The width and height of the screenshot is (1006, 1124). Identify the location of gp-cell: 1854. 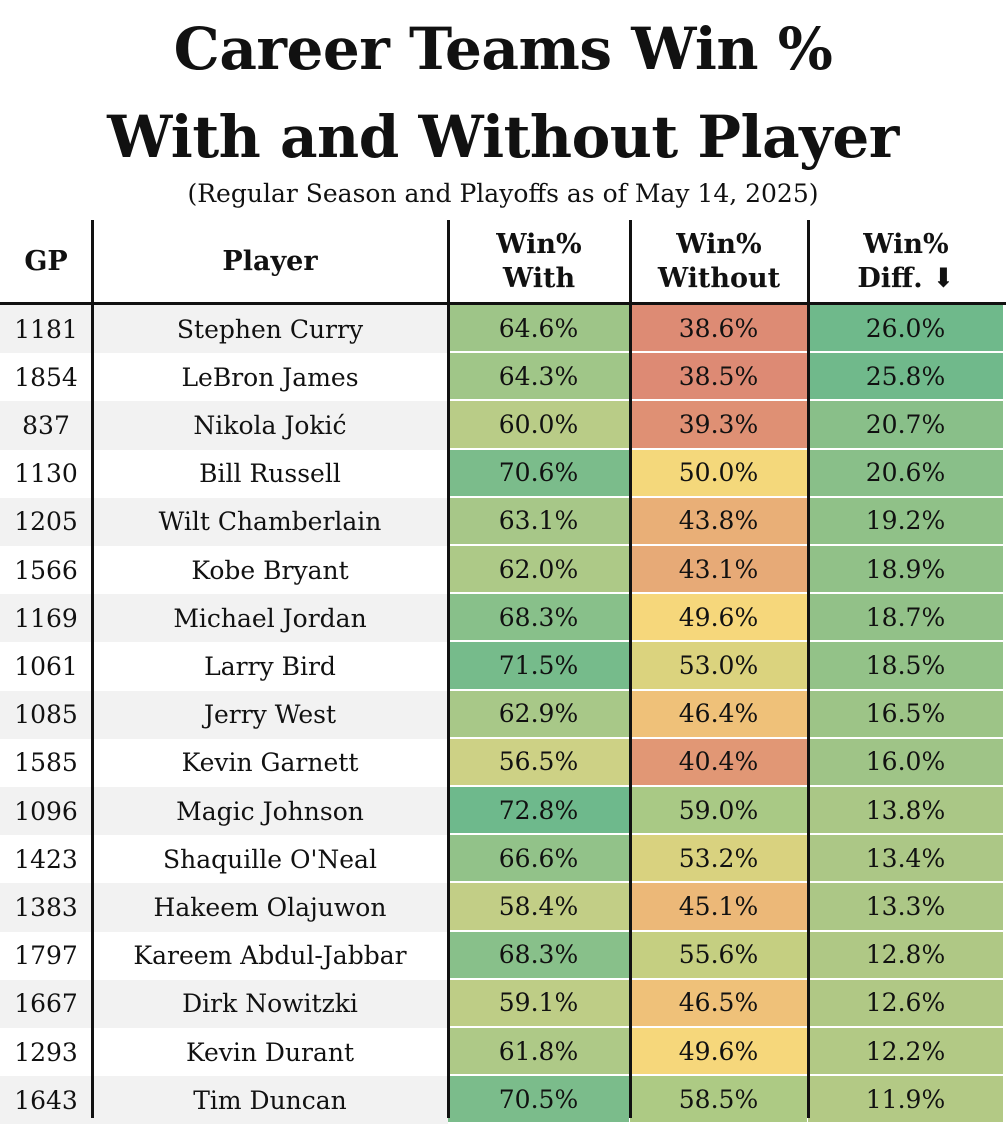
(46, 377).